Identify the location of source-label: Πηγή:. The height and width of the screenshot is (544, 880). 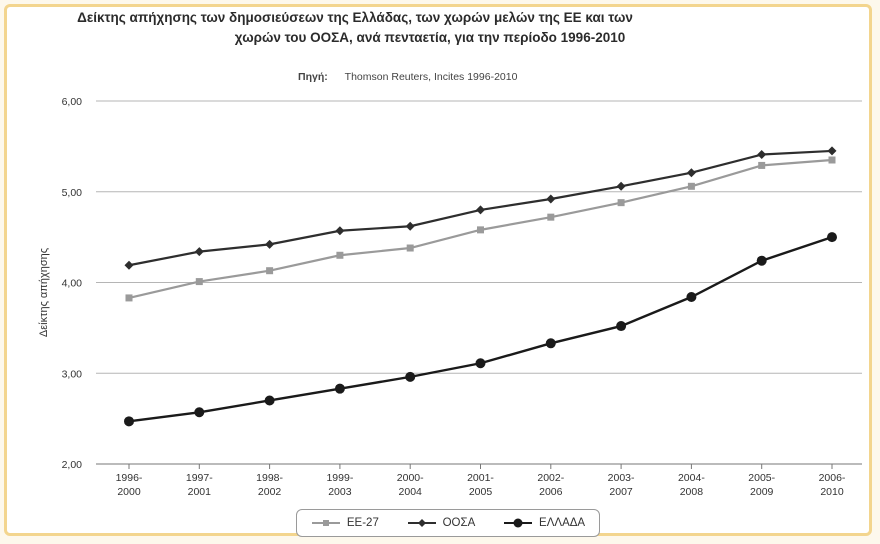
(313, 77).